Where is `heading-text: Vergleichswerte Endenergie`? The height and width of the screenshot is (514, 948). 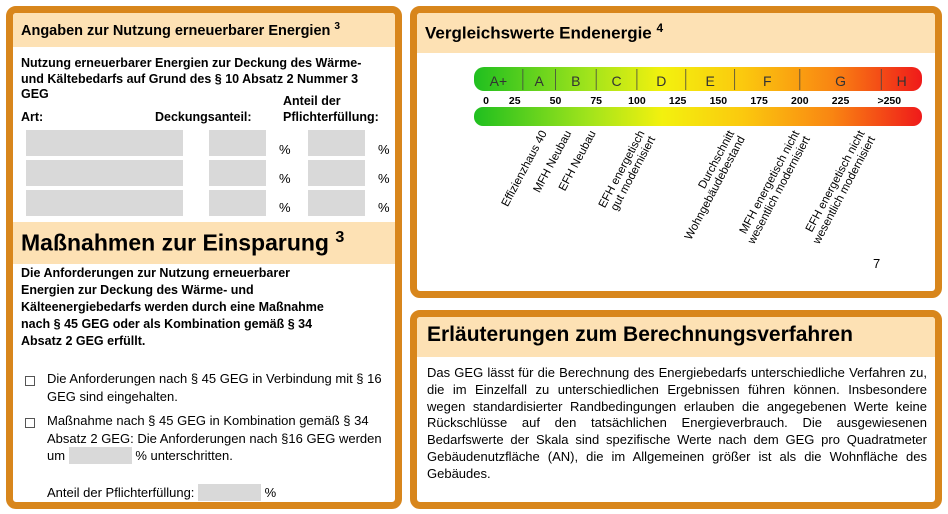
heading-text: Vergleichswerte Endenergie is located at coordinates (538, 33).